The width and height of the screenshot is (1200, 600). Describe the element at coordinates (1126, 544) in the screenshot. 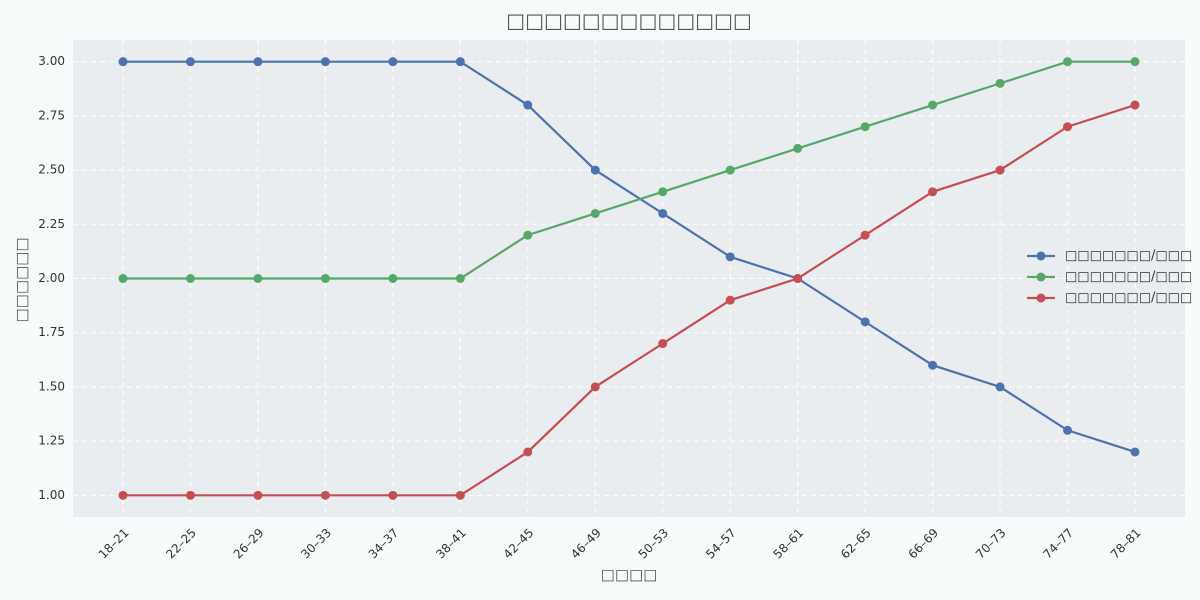

I see `x-tick-label: 78–81` at that location.